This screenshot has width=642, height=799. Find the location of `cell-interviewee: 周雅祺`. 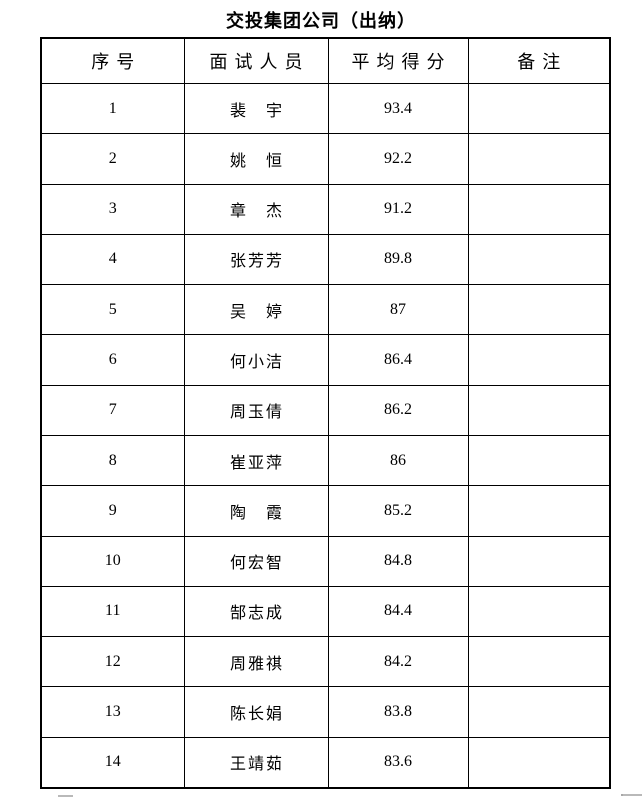

cell-interviewee: 周雅祺 is located at coordinates (256, 662).